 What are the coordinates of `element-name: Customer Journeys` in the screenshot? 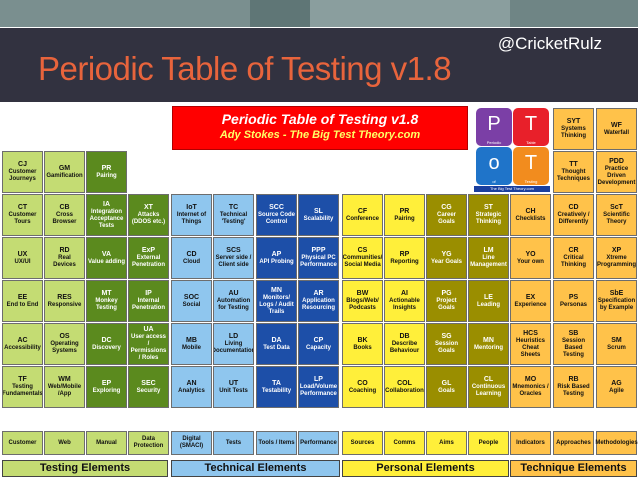 It's located at (22, 175).